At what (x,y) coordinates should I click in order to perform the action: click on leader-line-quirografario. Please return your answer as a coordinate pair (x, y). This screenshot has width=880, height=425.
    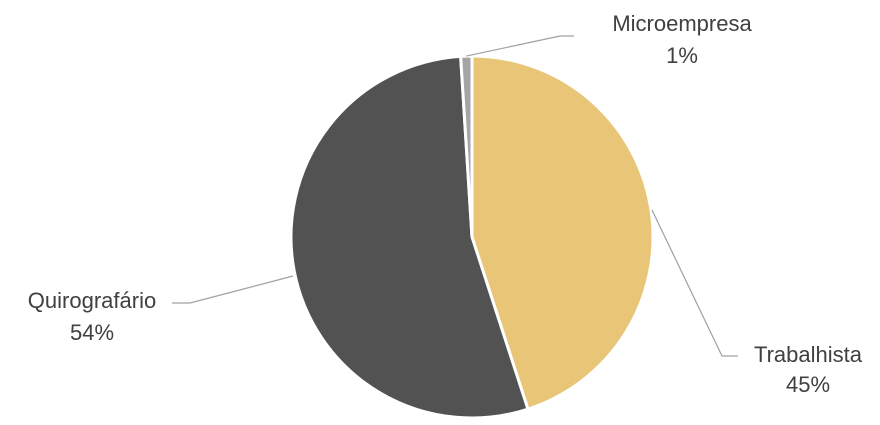
    Looking at the image, I should click on (233, 289).